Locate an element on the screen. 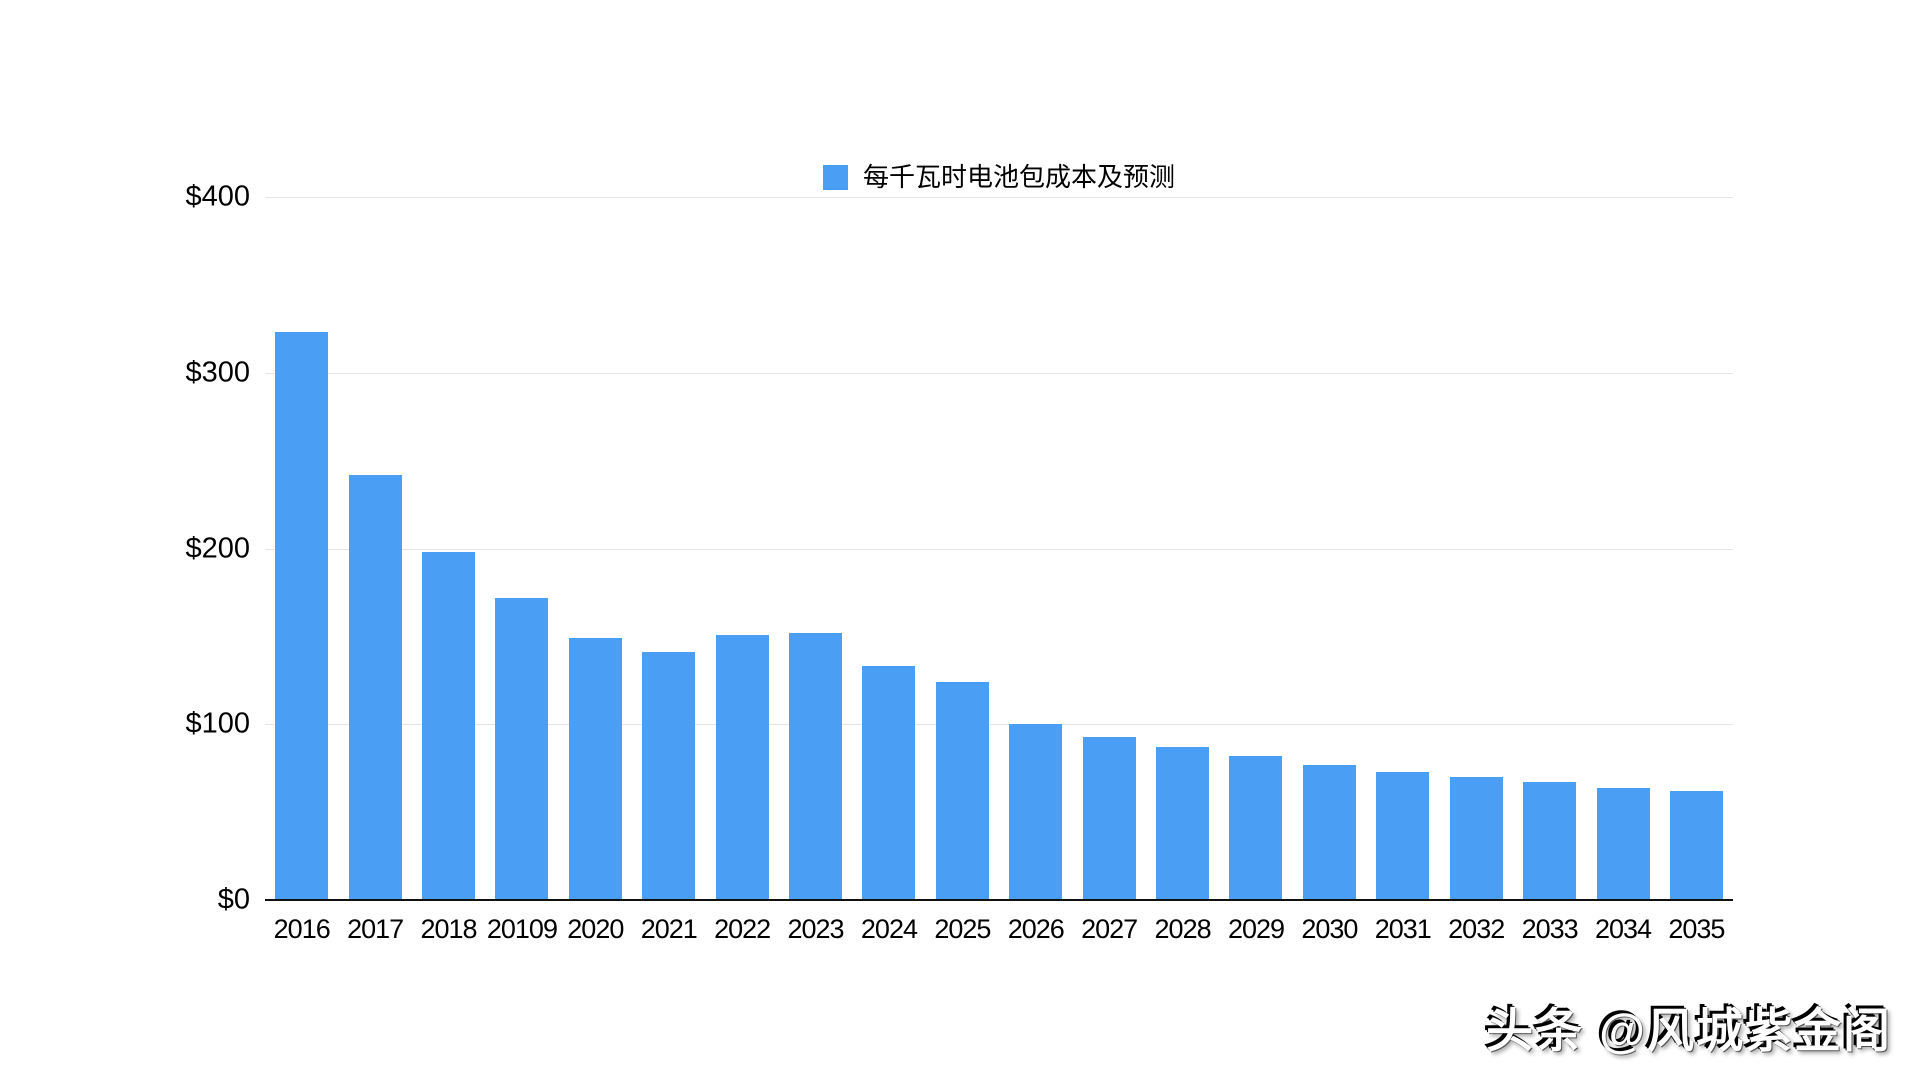 Image resolution: width=1920 pixels, height=1080 pixels. x-tick-label: 2023 is located at coordinates (816, 929).